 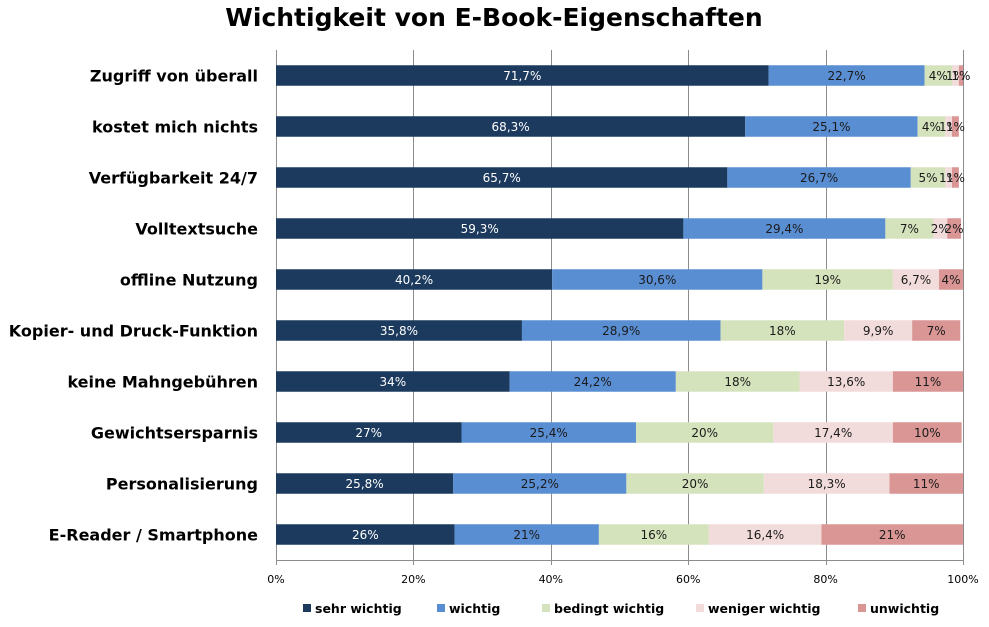 What do you see at coordinates (688, 579) in the screenshot?
I see `x-tick-label: 60%` at bounding box center [688, 579].